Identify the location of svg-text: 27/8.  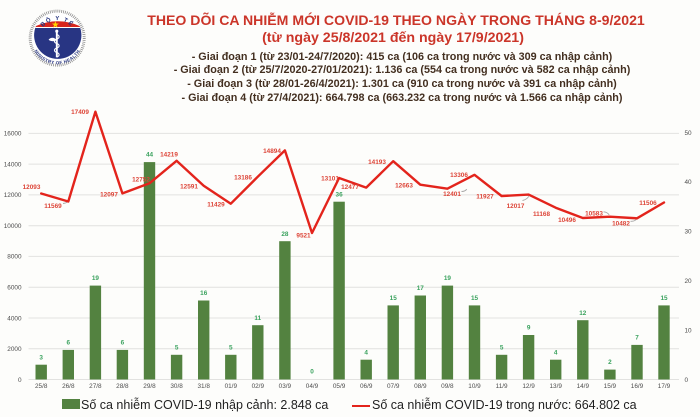
(95, 386).